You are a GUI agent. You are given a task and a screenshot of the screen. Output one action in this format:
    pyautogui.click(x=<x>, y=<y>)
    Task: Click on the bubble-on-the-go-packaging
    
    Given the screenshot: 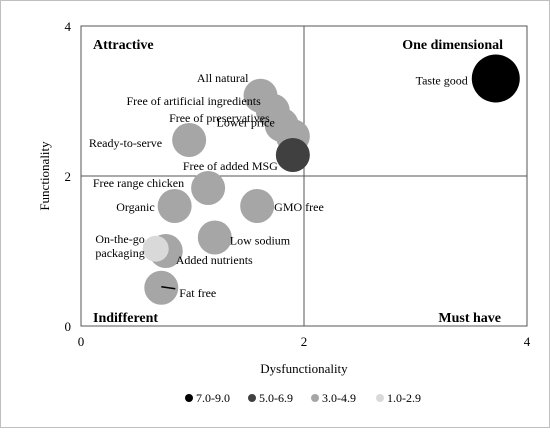 What is the action you would take?
    pyautogui.click(x=155, y=248)
    